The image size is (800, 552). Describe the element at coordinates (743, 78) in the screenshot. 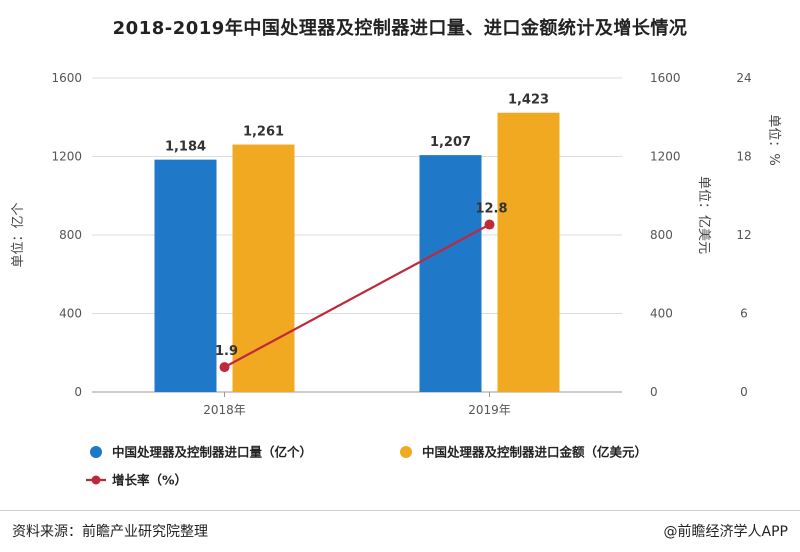

I see `percent-tick-label: 24` at that location.